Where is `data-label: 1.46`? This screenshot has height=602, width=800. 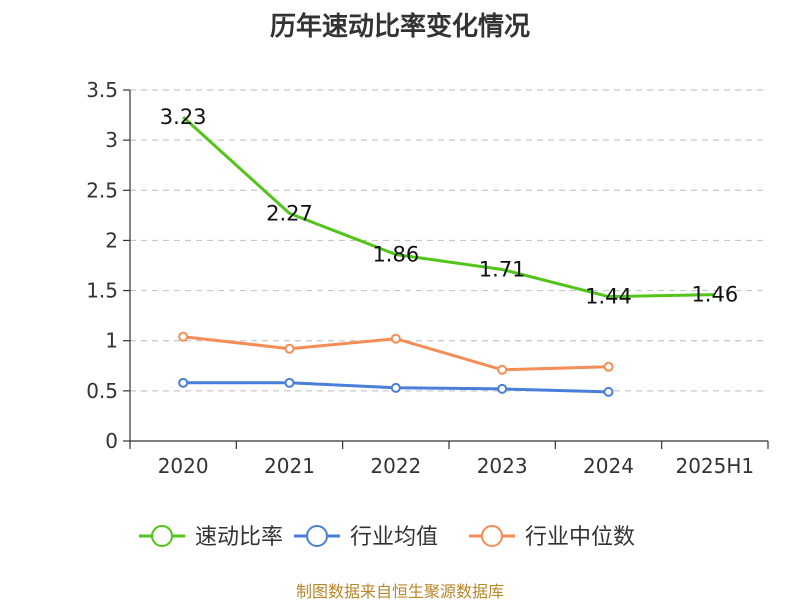 data-label: 1.46 is located at coordinates (714, 295).